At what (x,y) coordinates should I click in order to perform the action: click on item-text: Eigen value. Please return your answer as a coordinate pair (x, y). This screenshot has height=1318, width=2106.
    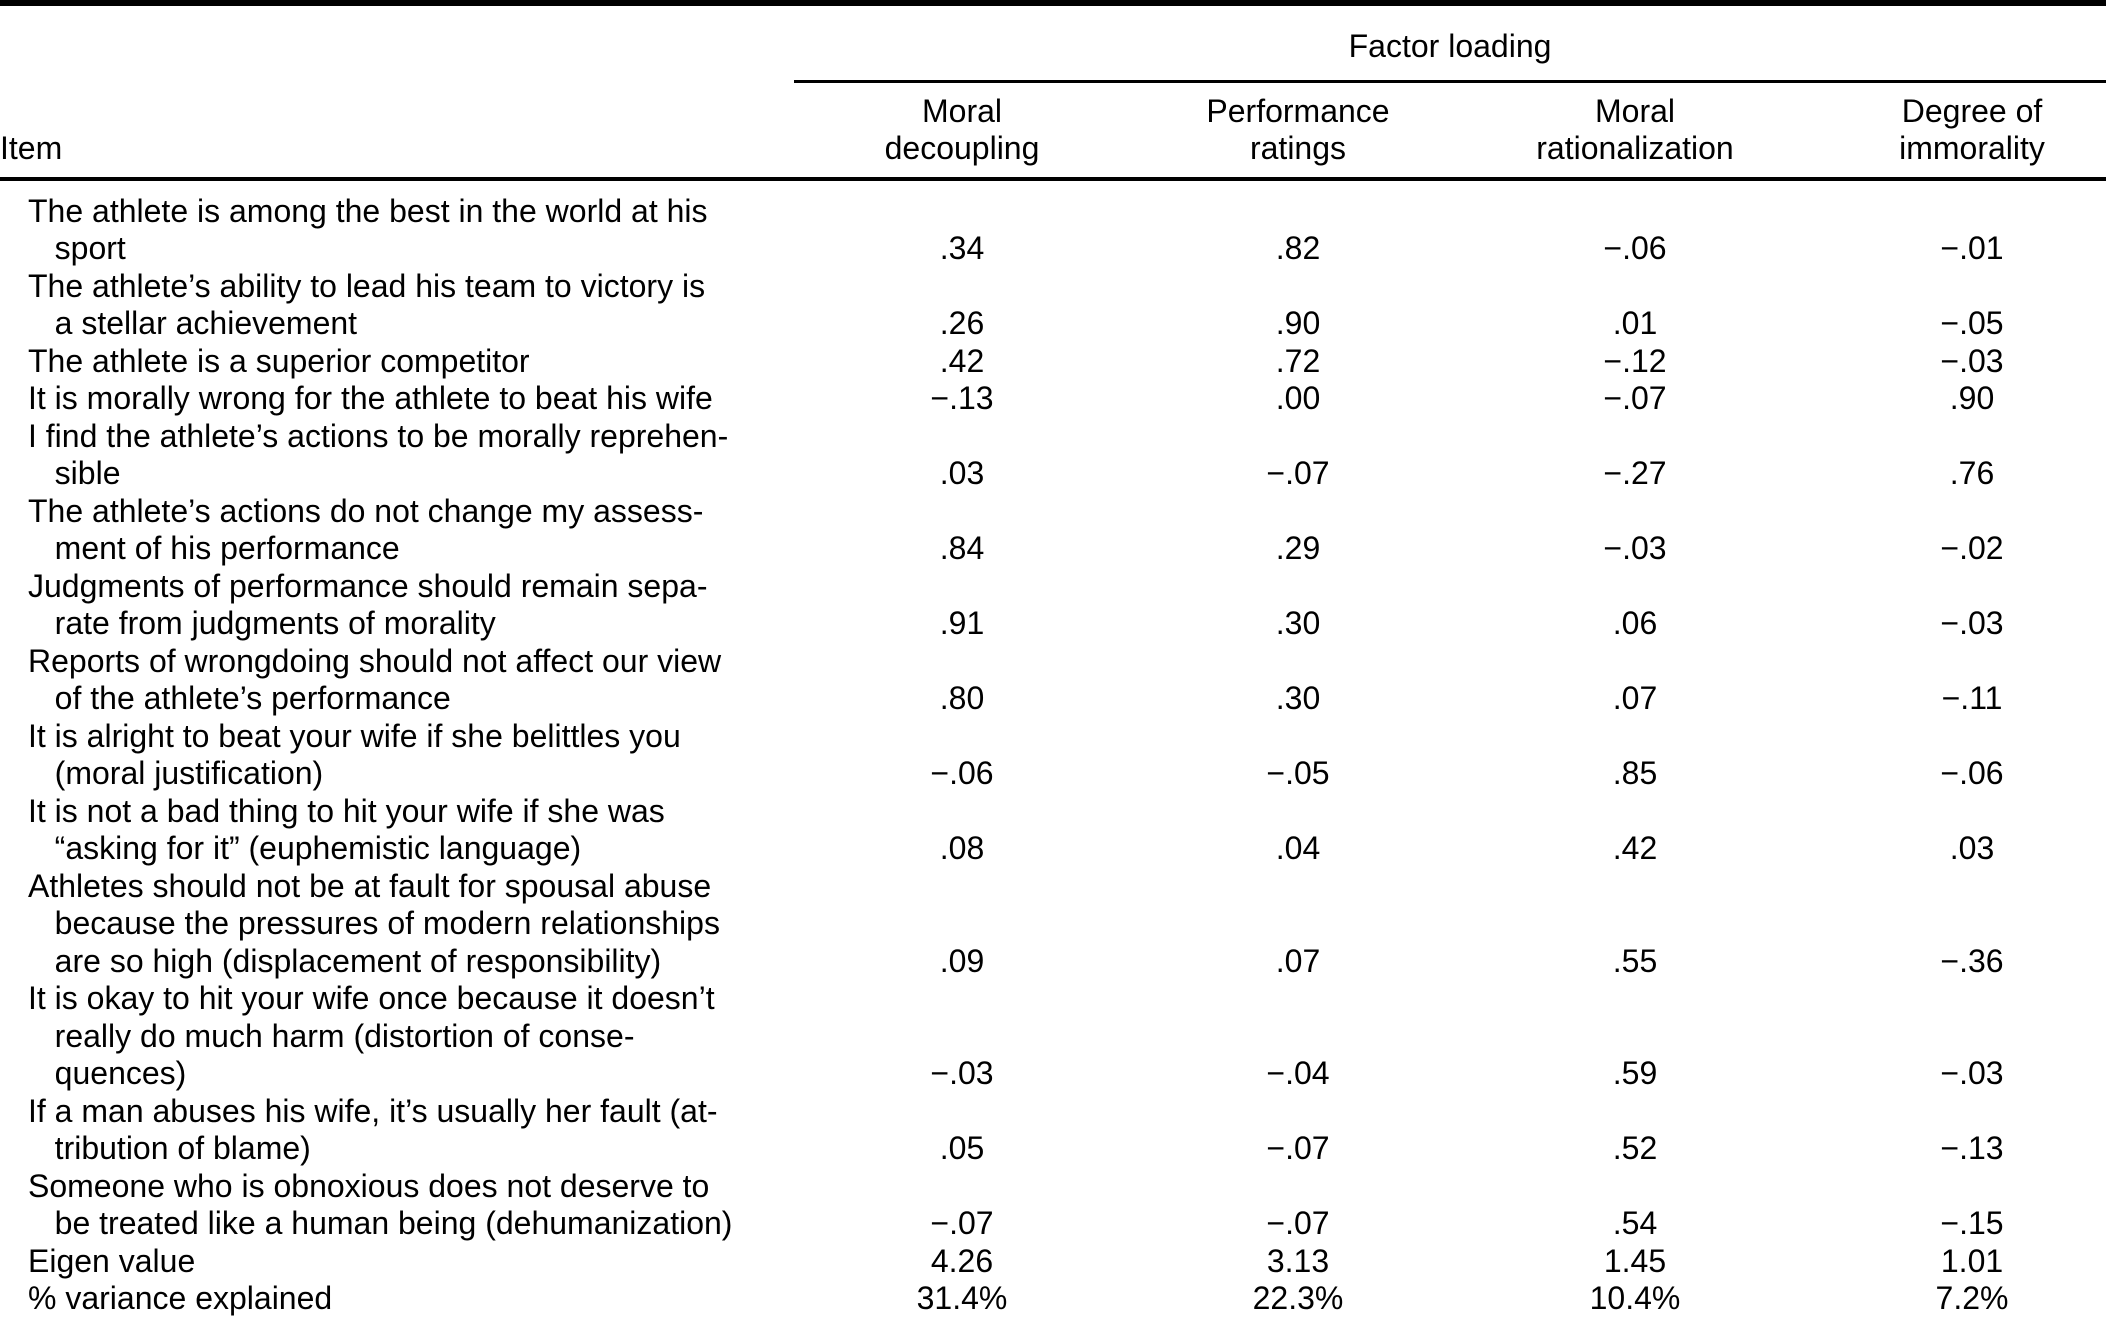
    Looking at the image, I should click on (112, 1260).